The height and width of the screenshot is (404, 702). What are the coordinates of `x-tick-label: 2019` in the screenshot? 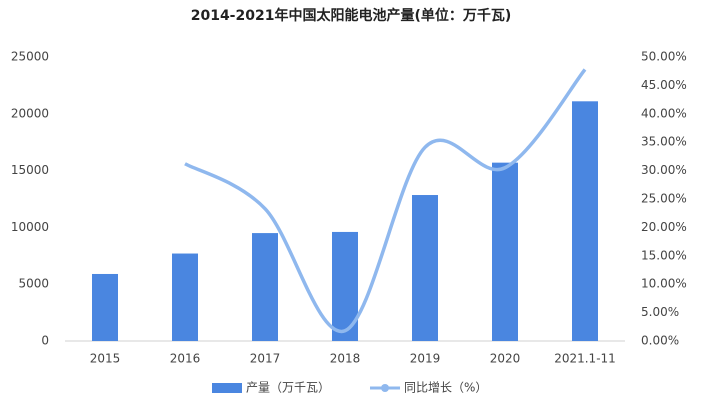 It's located at (425, 359).